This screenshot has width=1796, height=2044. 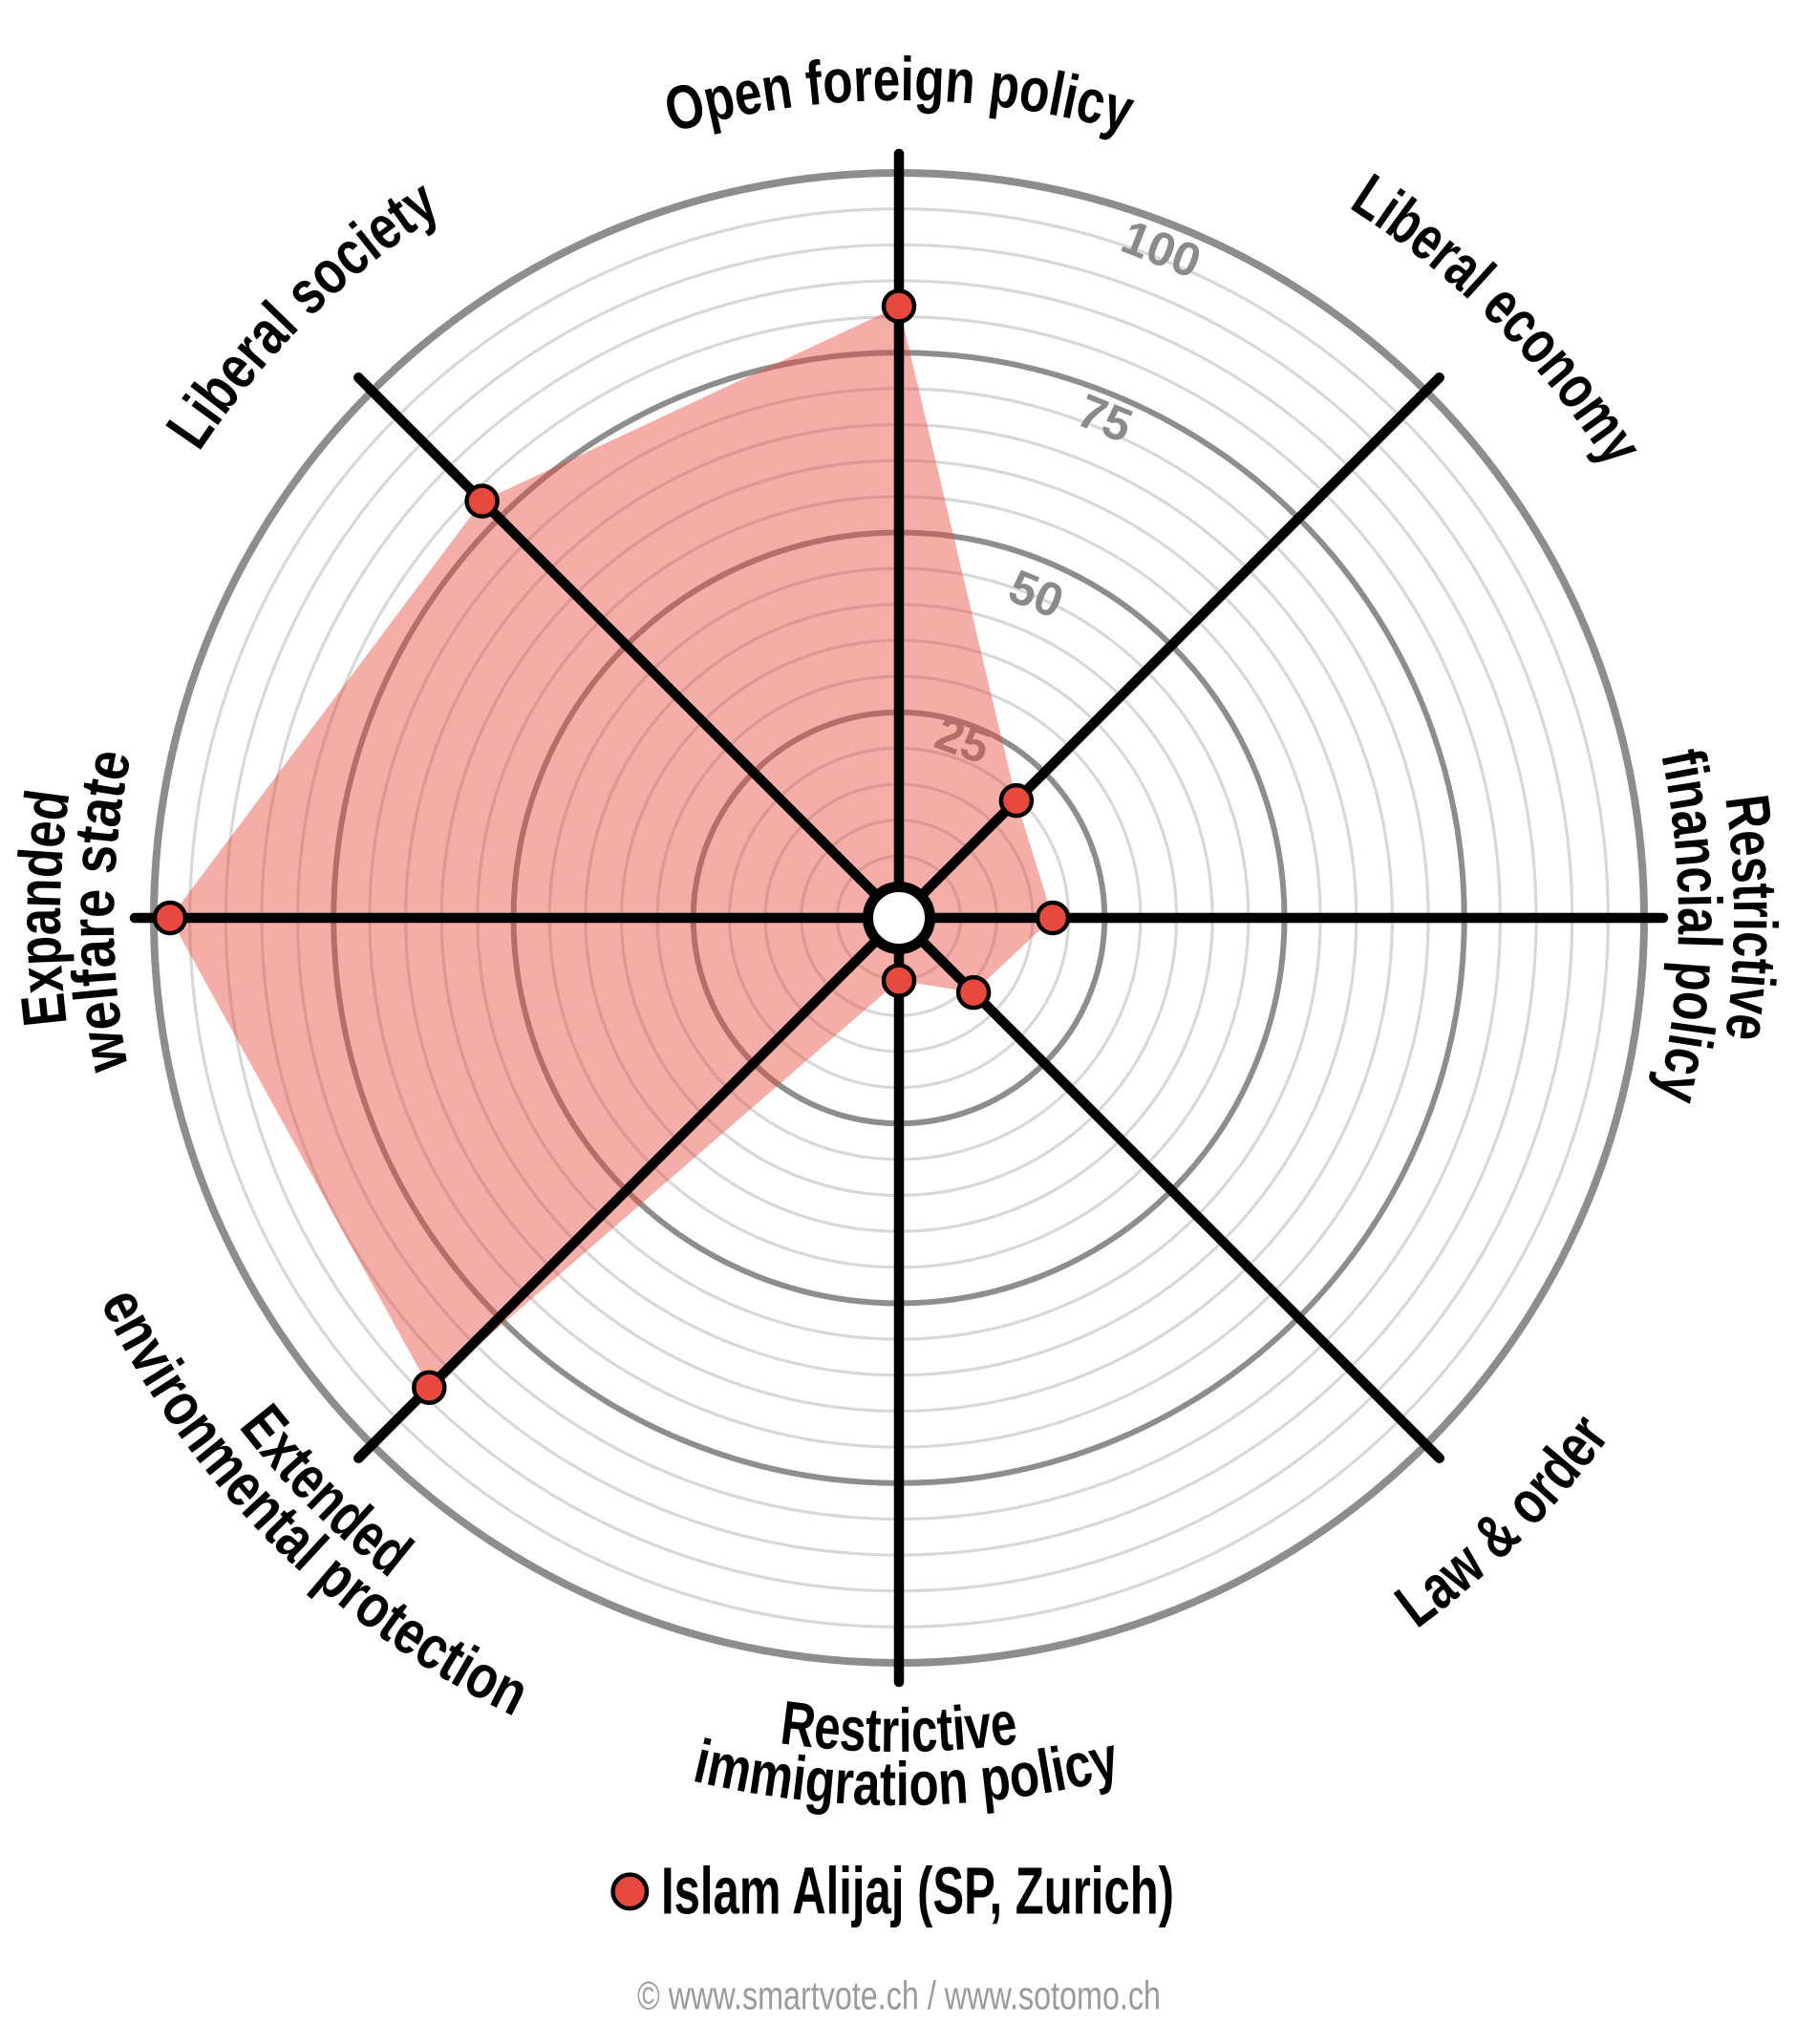 What do you see at coordinates (100, 911) in the screenshot?
I see `svg-text: welfare state` at bounding box center [100, 911].